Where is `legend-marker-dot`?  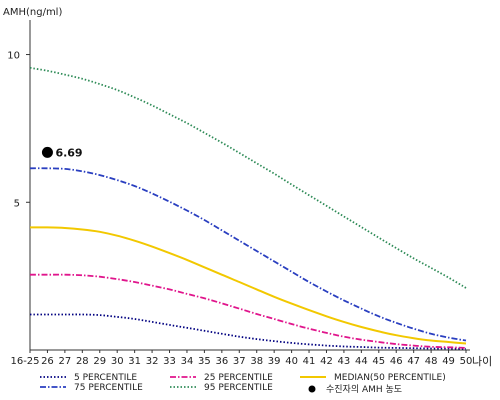
legend-marker-dot is located at coordinates (312, 389).